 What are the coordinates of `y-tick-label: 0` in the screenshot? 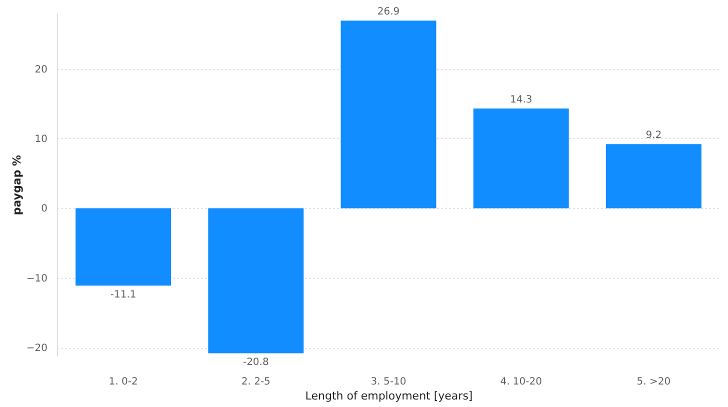 It's located at (44, 209).